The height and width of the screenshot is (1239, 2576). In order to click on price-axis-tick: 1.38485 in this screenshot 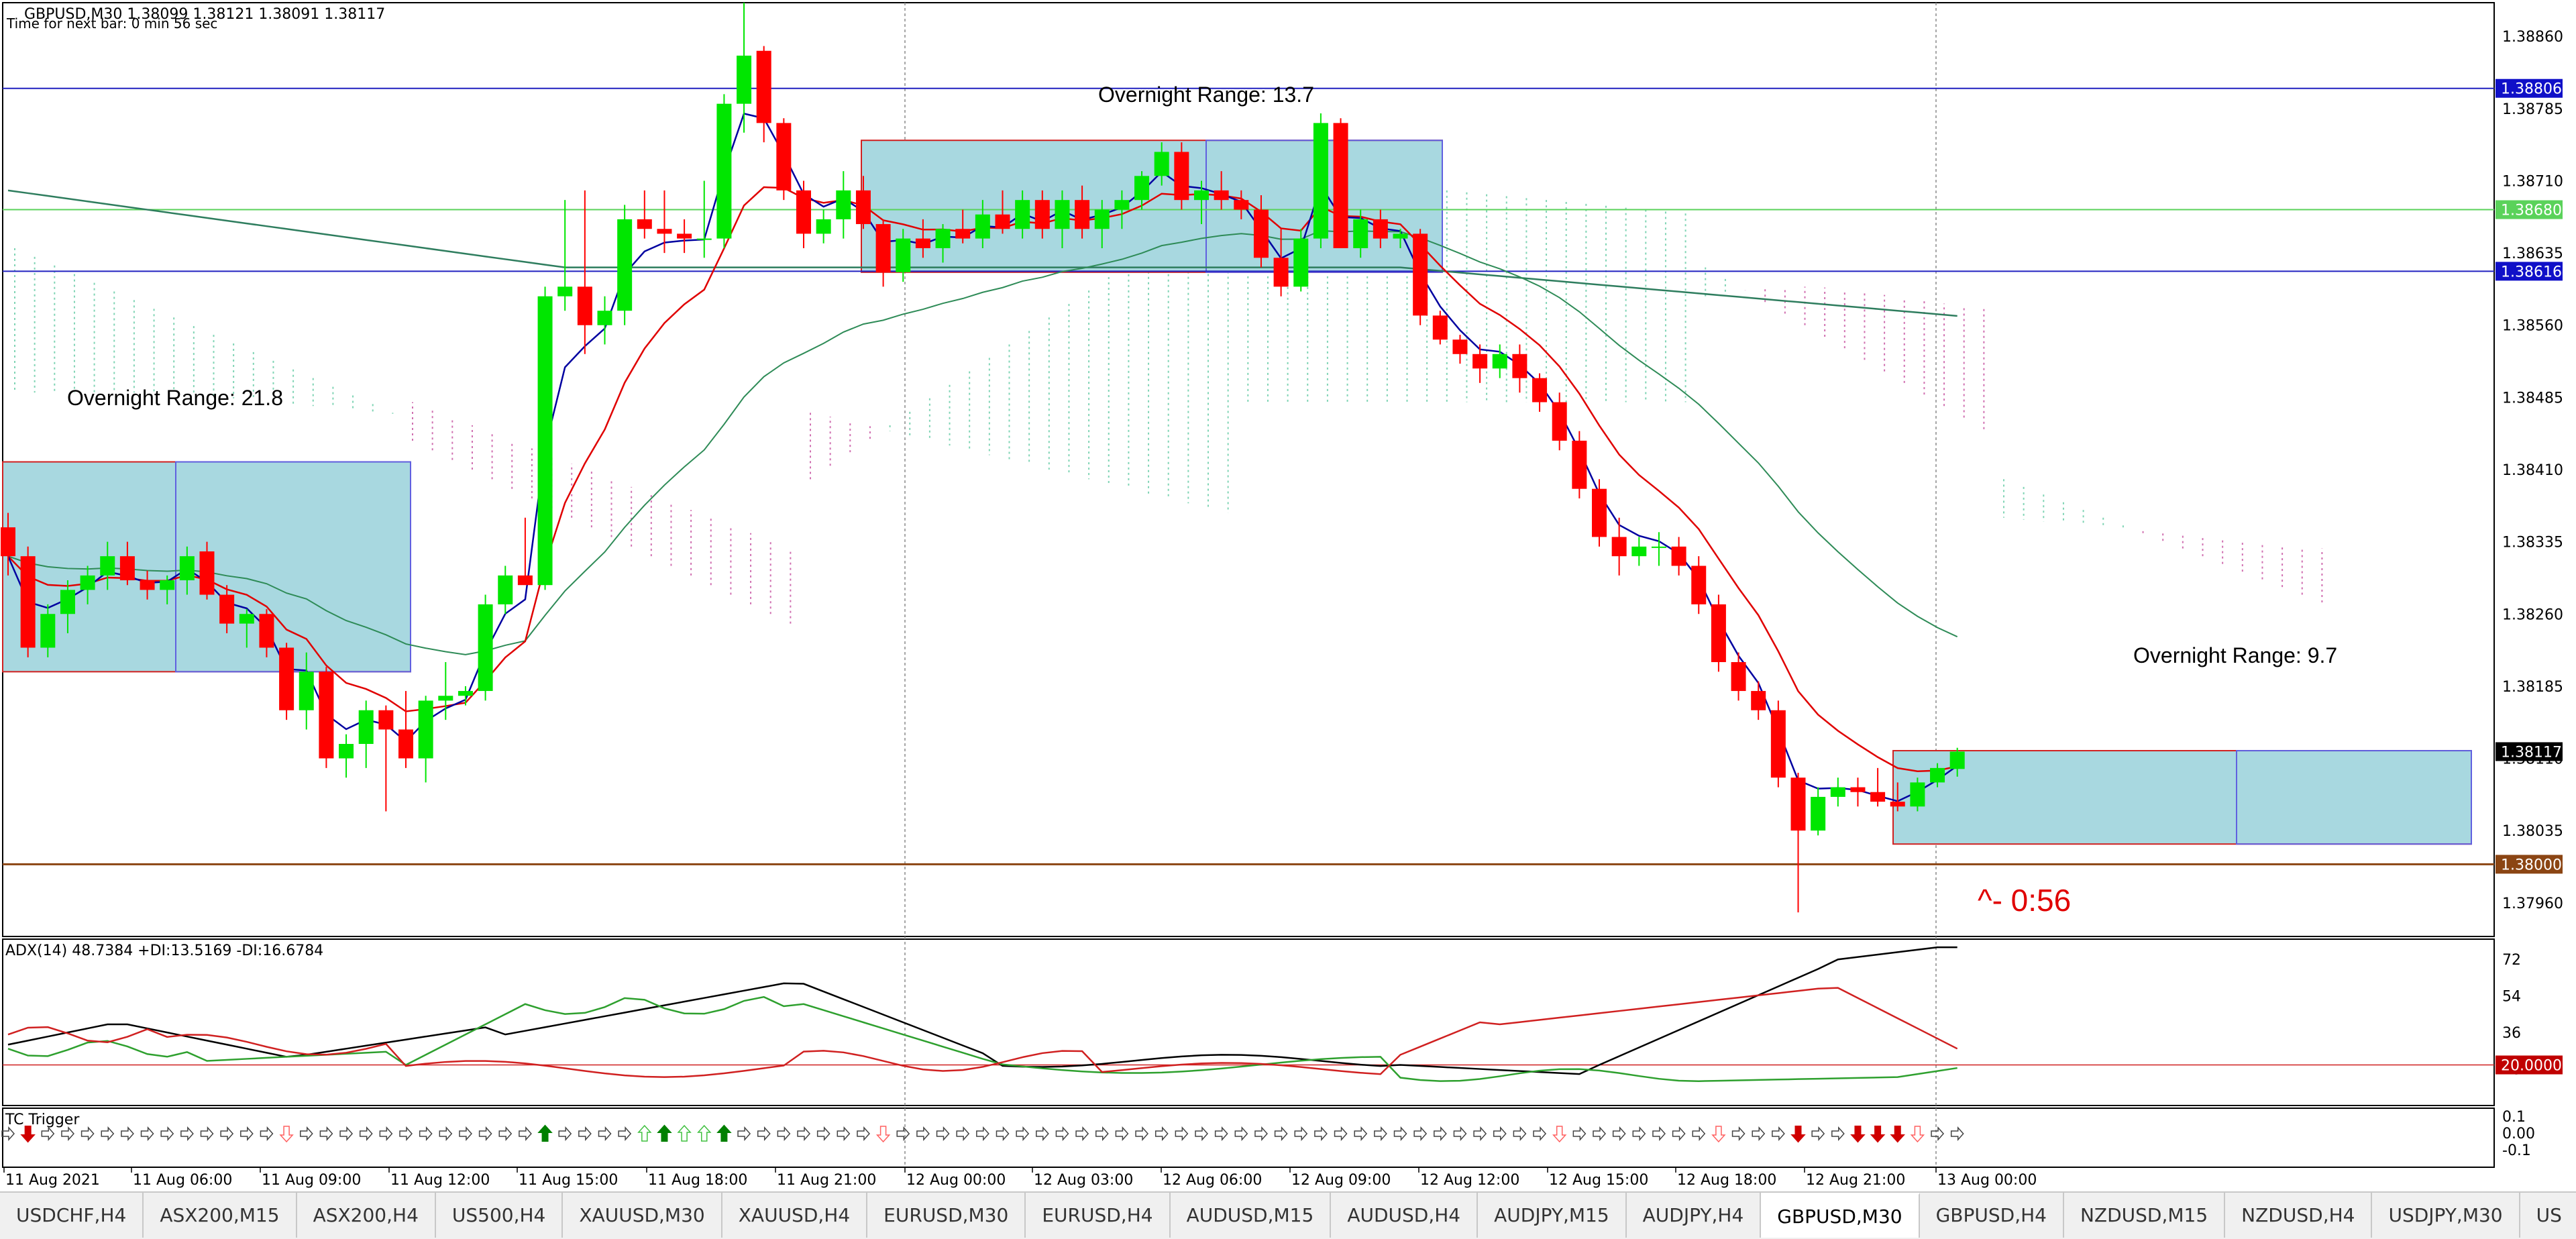, I will do `click(2532, 398)`.